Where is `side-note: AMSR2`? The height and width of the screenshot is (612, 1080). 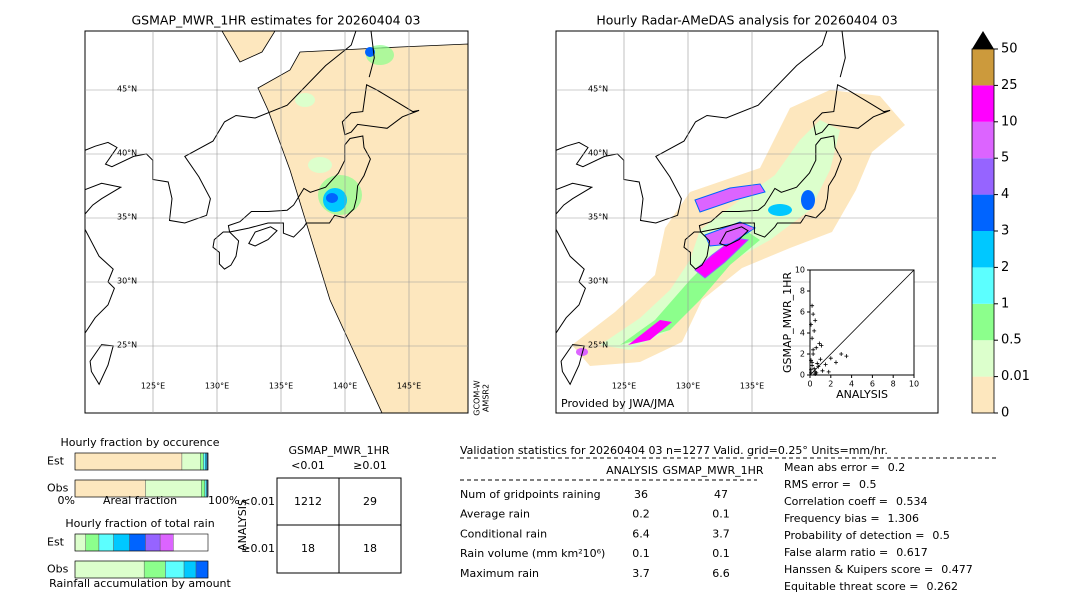
side-note: AMSR2 is located at coordinates (486, 398).